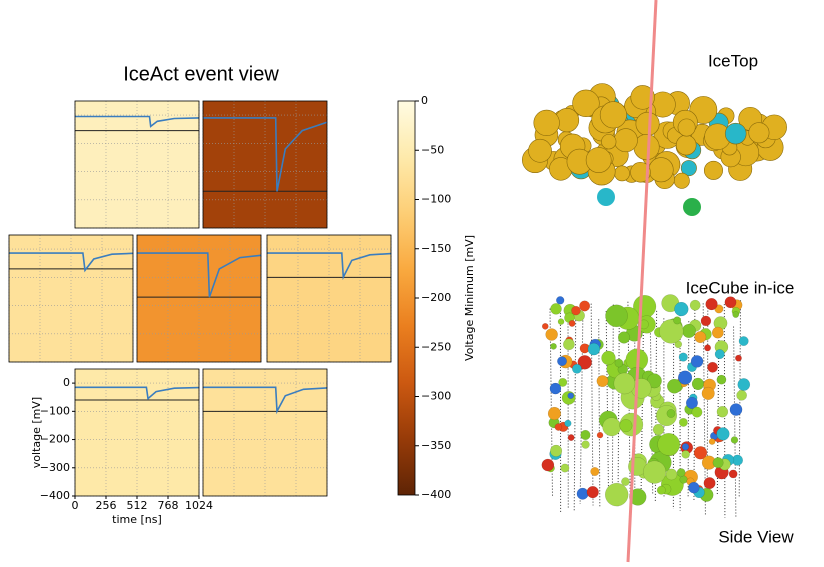 Image resolution: width=824 pixels, height=567 pixels. What do you see at coordinates (36, 432) in the screenshot?
I see `y-axis-label: voltage [mV]` at bounding box center [36, 432].